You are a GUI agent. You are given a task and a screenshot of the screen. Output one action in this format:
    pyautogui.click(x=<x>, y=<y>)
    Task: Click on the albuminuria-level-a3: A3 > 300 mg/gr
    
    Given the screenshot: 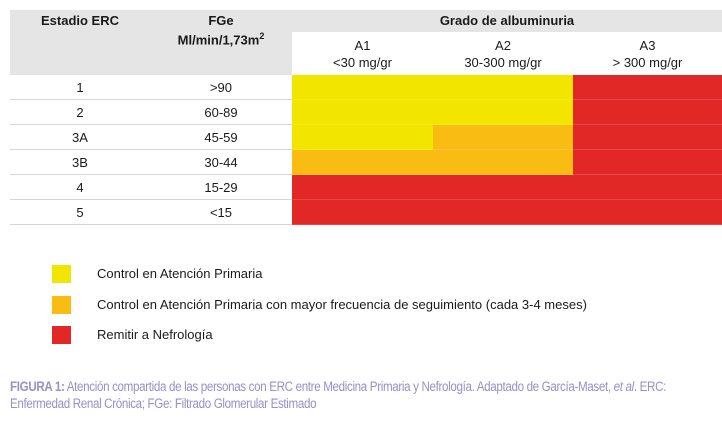 What is the action you would take?
    pyautogui.click(x=647, y=54)
    